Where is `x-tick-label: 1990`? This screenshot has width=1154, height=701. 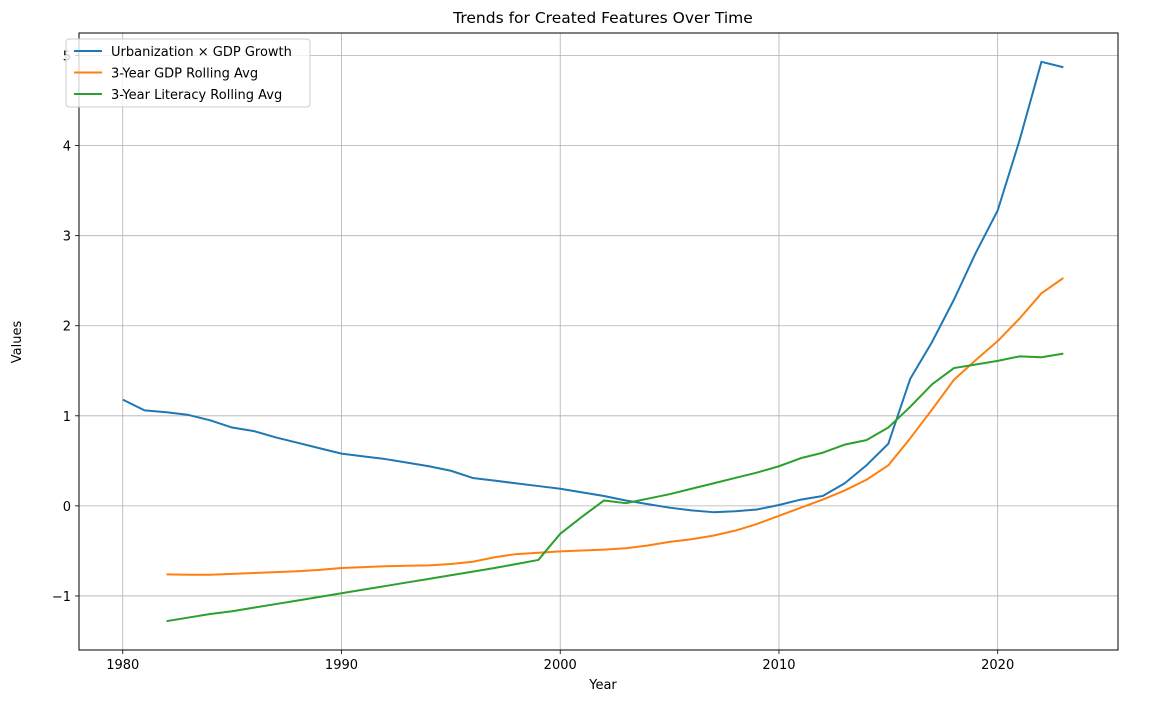 x-tick-label: 1990 is located at coordinates (341, 665).